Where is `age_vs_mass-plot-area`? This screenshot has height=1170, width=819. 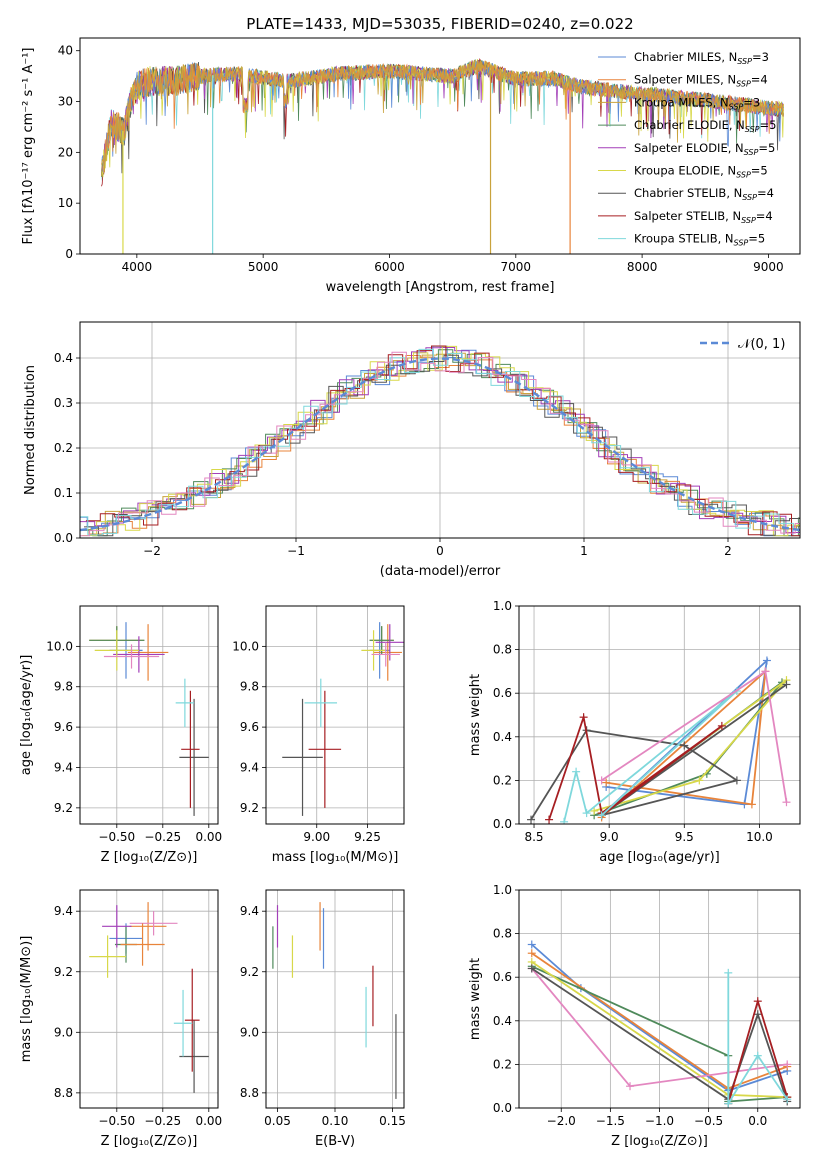
age_vs_mass-plot-area is located at coordinates (343, 719).